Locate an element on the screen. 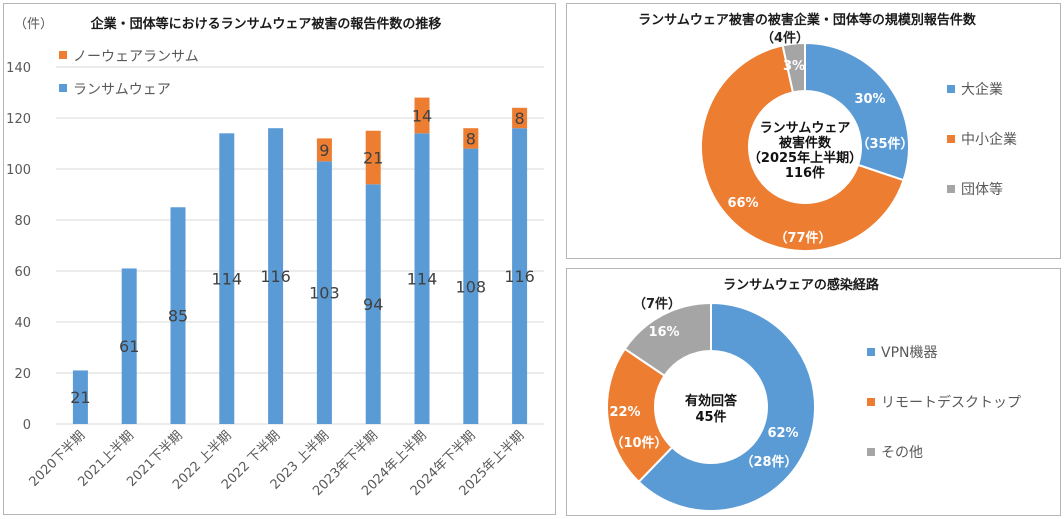 The image size is (1064, 519). slice-count-label: （35件） is located at coordinates (884, 144).